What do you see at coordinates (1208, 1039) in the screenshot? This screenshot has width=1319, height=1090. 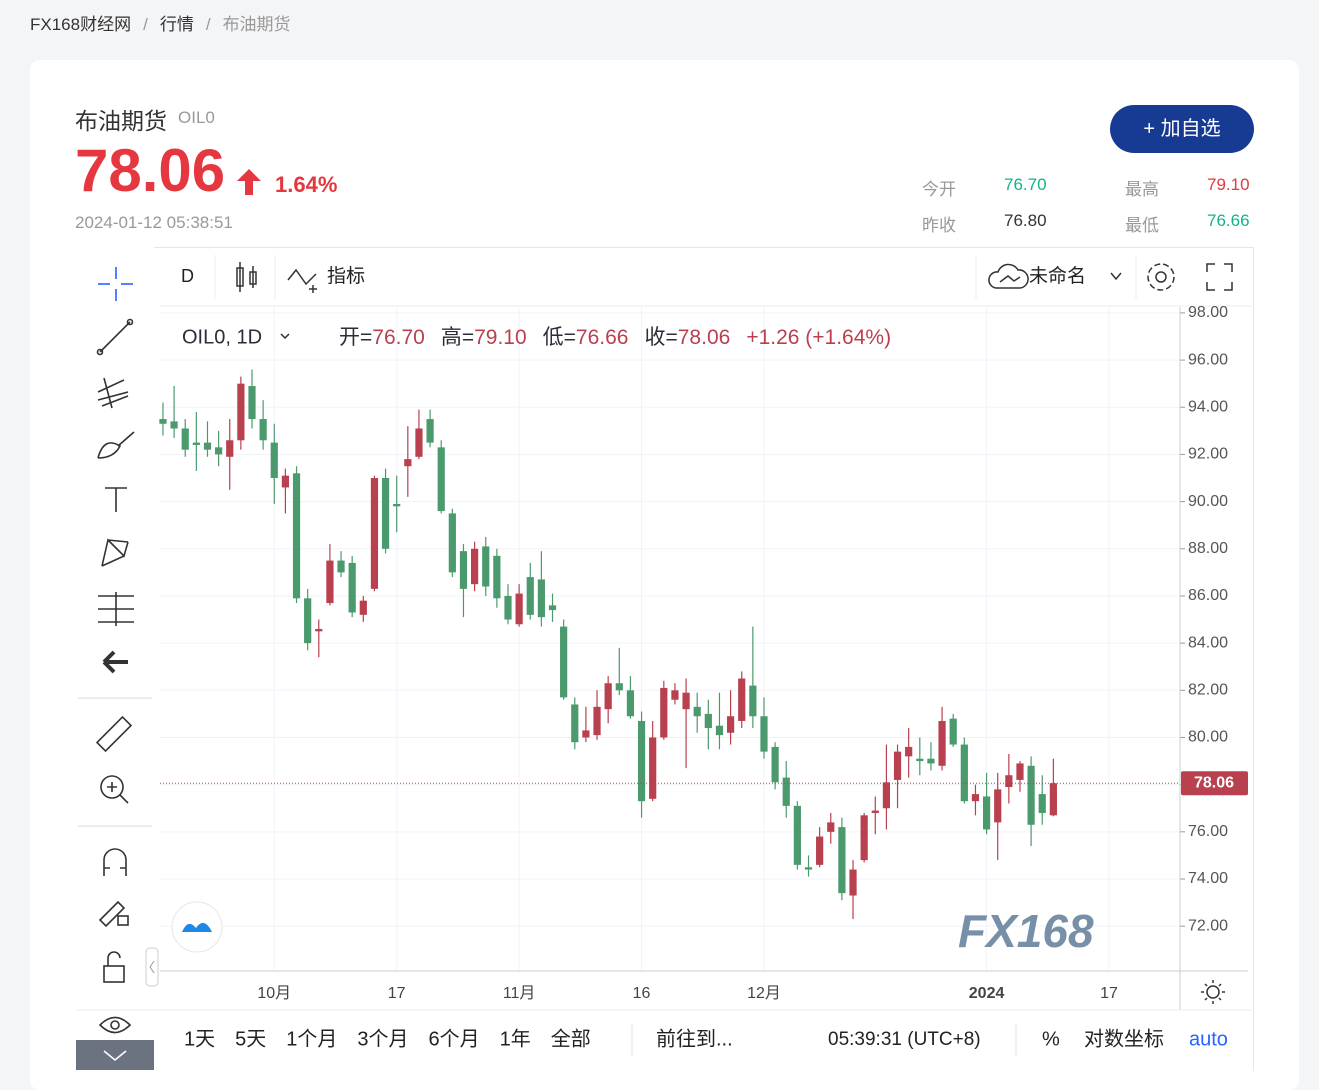 I see `auto-toggle: auto` at bounding box center [1208, 1039].